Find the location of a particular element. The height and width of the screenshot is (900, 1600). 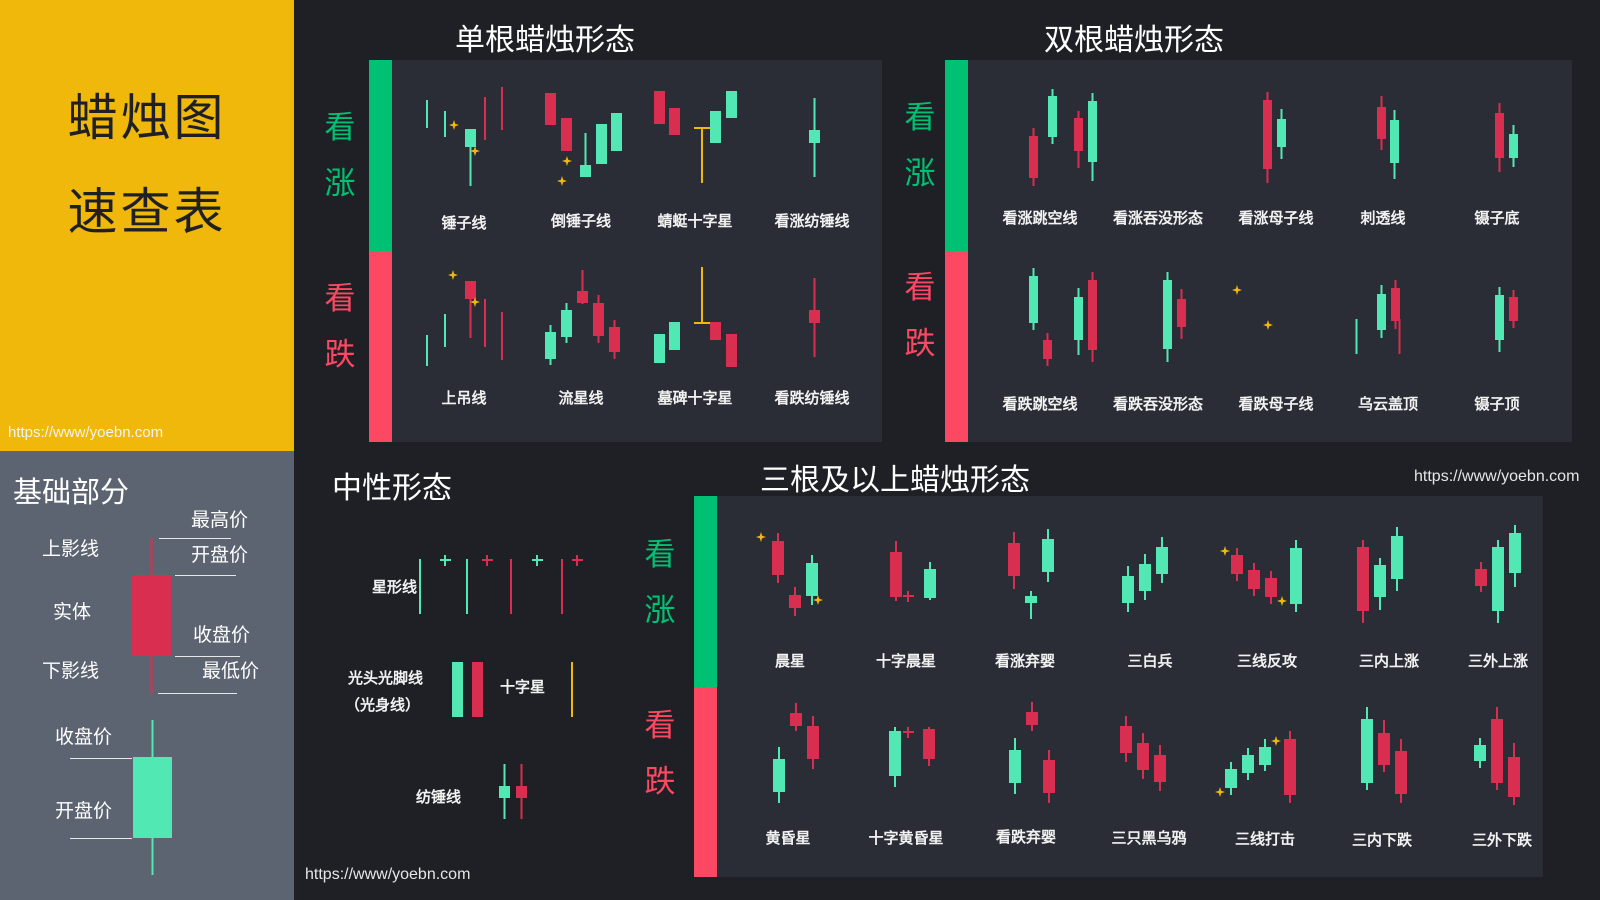

low-price-label: 最低价 is located at coordinates (231, 671).